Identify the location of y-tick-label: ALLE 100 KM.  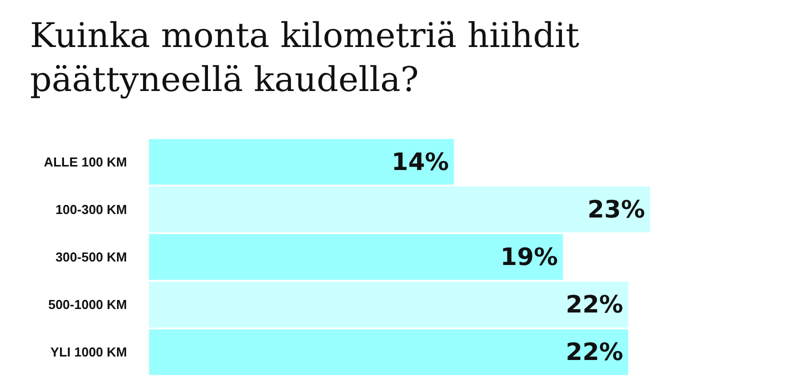
(85, 162).